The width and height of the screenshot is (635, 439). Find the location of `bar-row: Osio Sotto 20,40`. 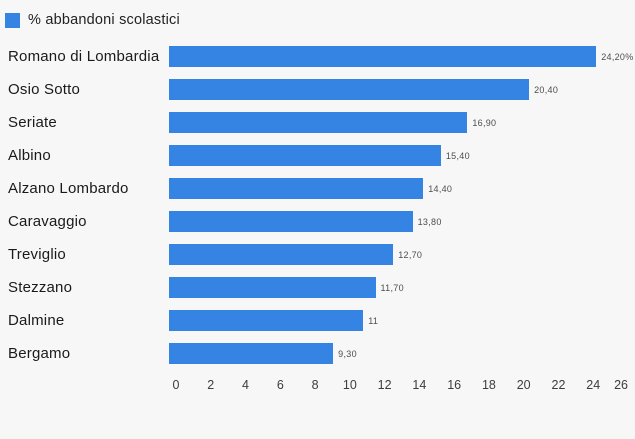

bar-row: Osio Sotto 20,40 is located at coordinates (317, 89).